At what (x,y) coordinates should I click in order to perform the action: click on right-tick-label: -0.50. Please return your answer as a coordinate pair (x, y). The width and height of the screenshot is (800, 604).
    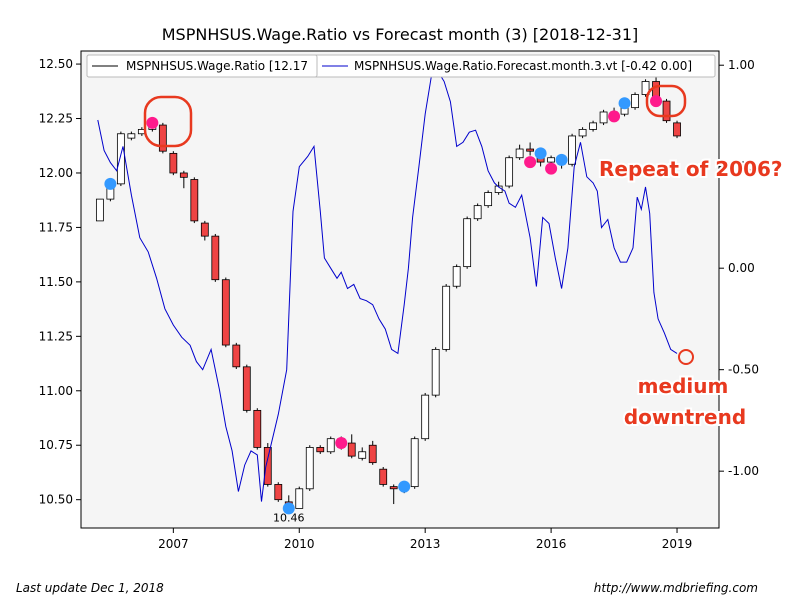
    Looking at the image, I should click on (743, 370).